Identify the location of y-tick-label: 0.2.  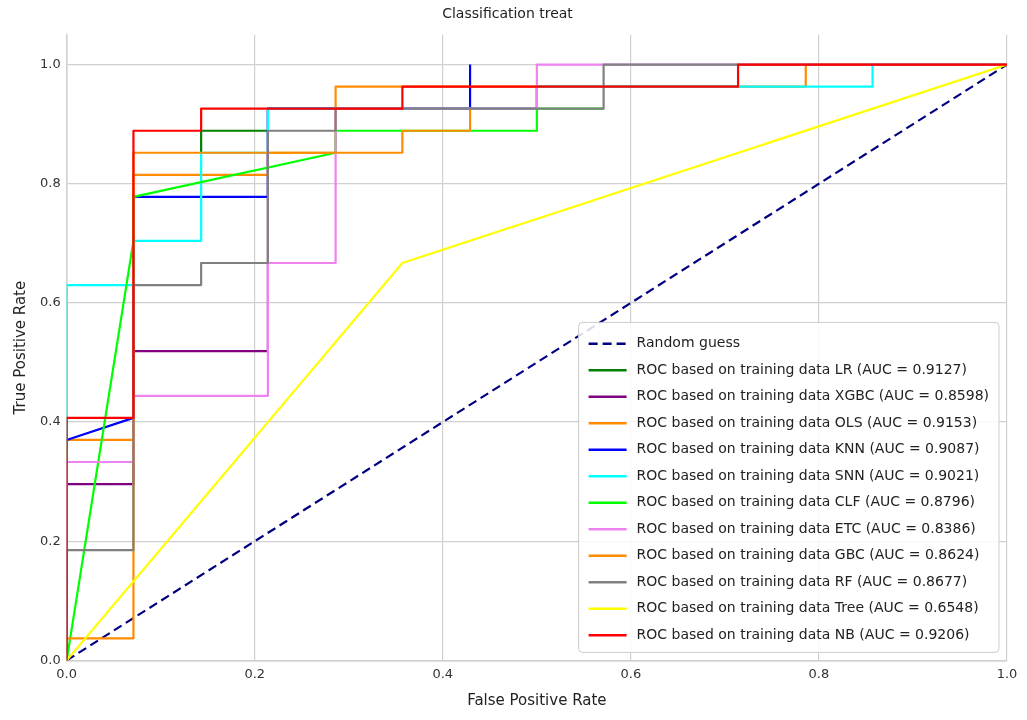
(50, 540).